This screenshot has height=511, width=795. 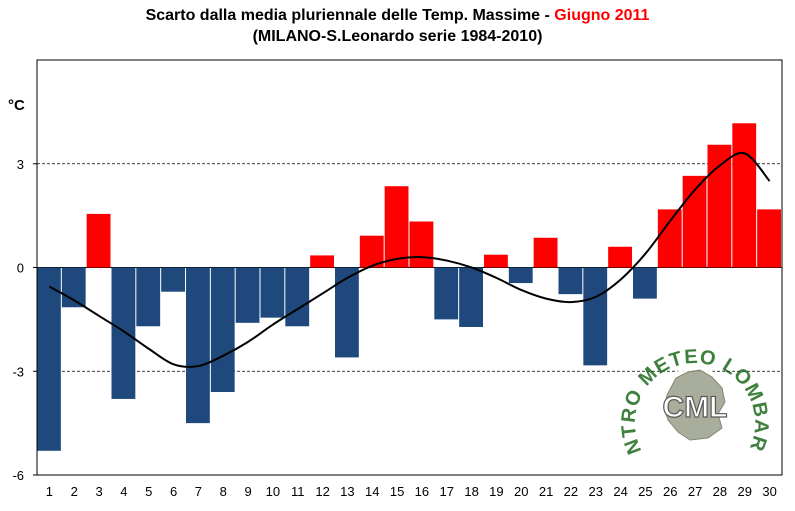 I want to click on x-tick-label: 3, so click(x=98, y=491).